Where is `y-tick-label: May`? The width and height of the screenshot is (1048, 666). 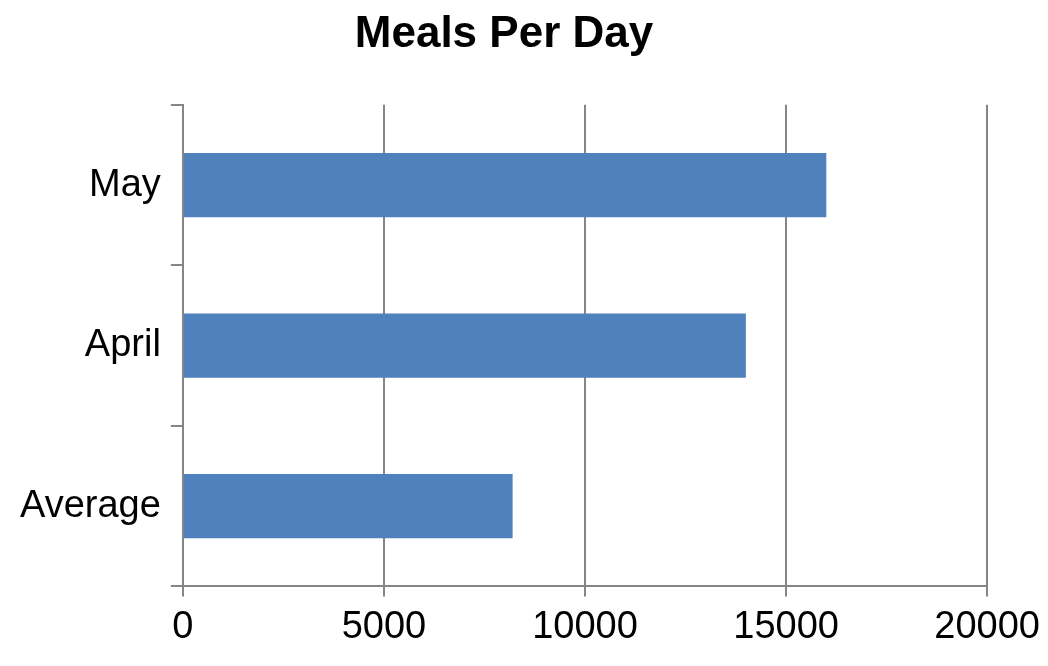
y-tick-label: May is located at coordinates (125, 182).